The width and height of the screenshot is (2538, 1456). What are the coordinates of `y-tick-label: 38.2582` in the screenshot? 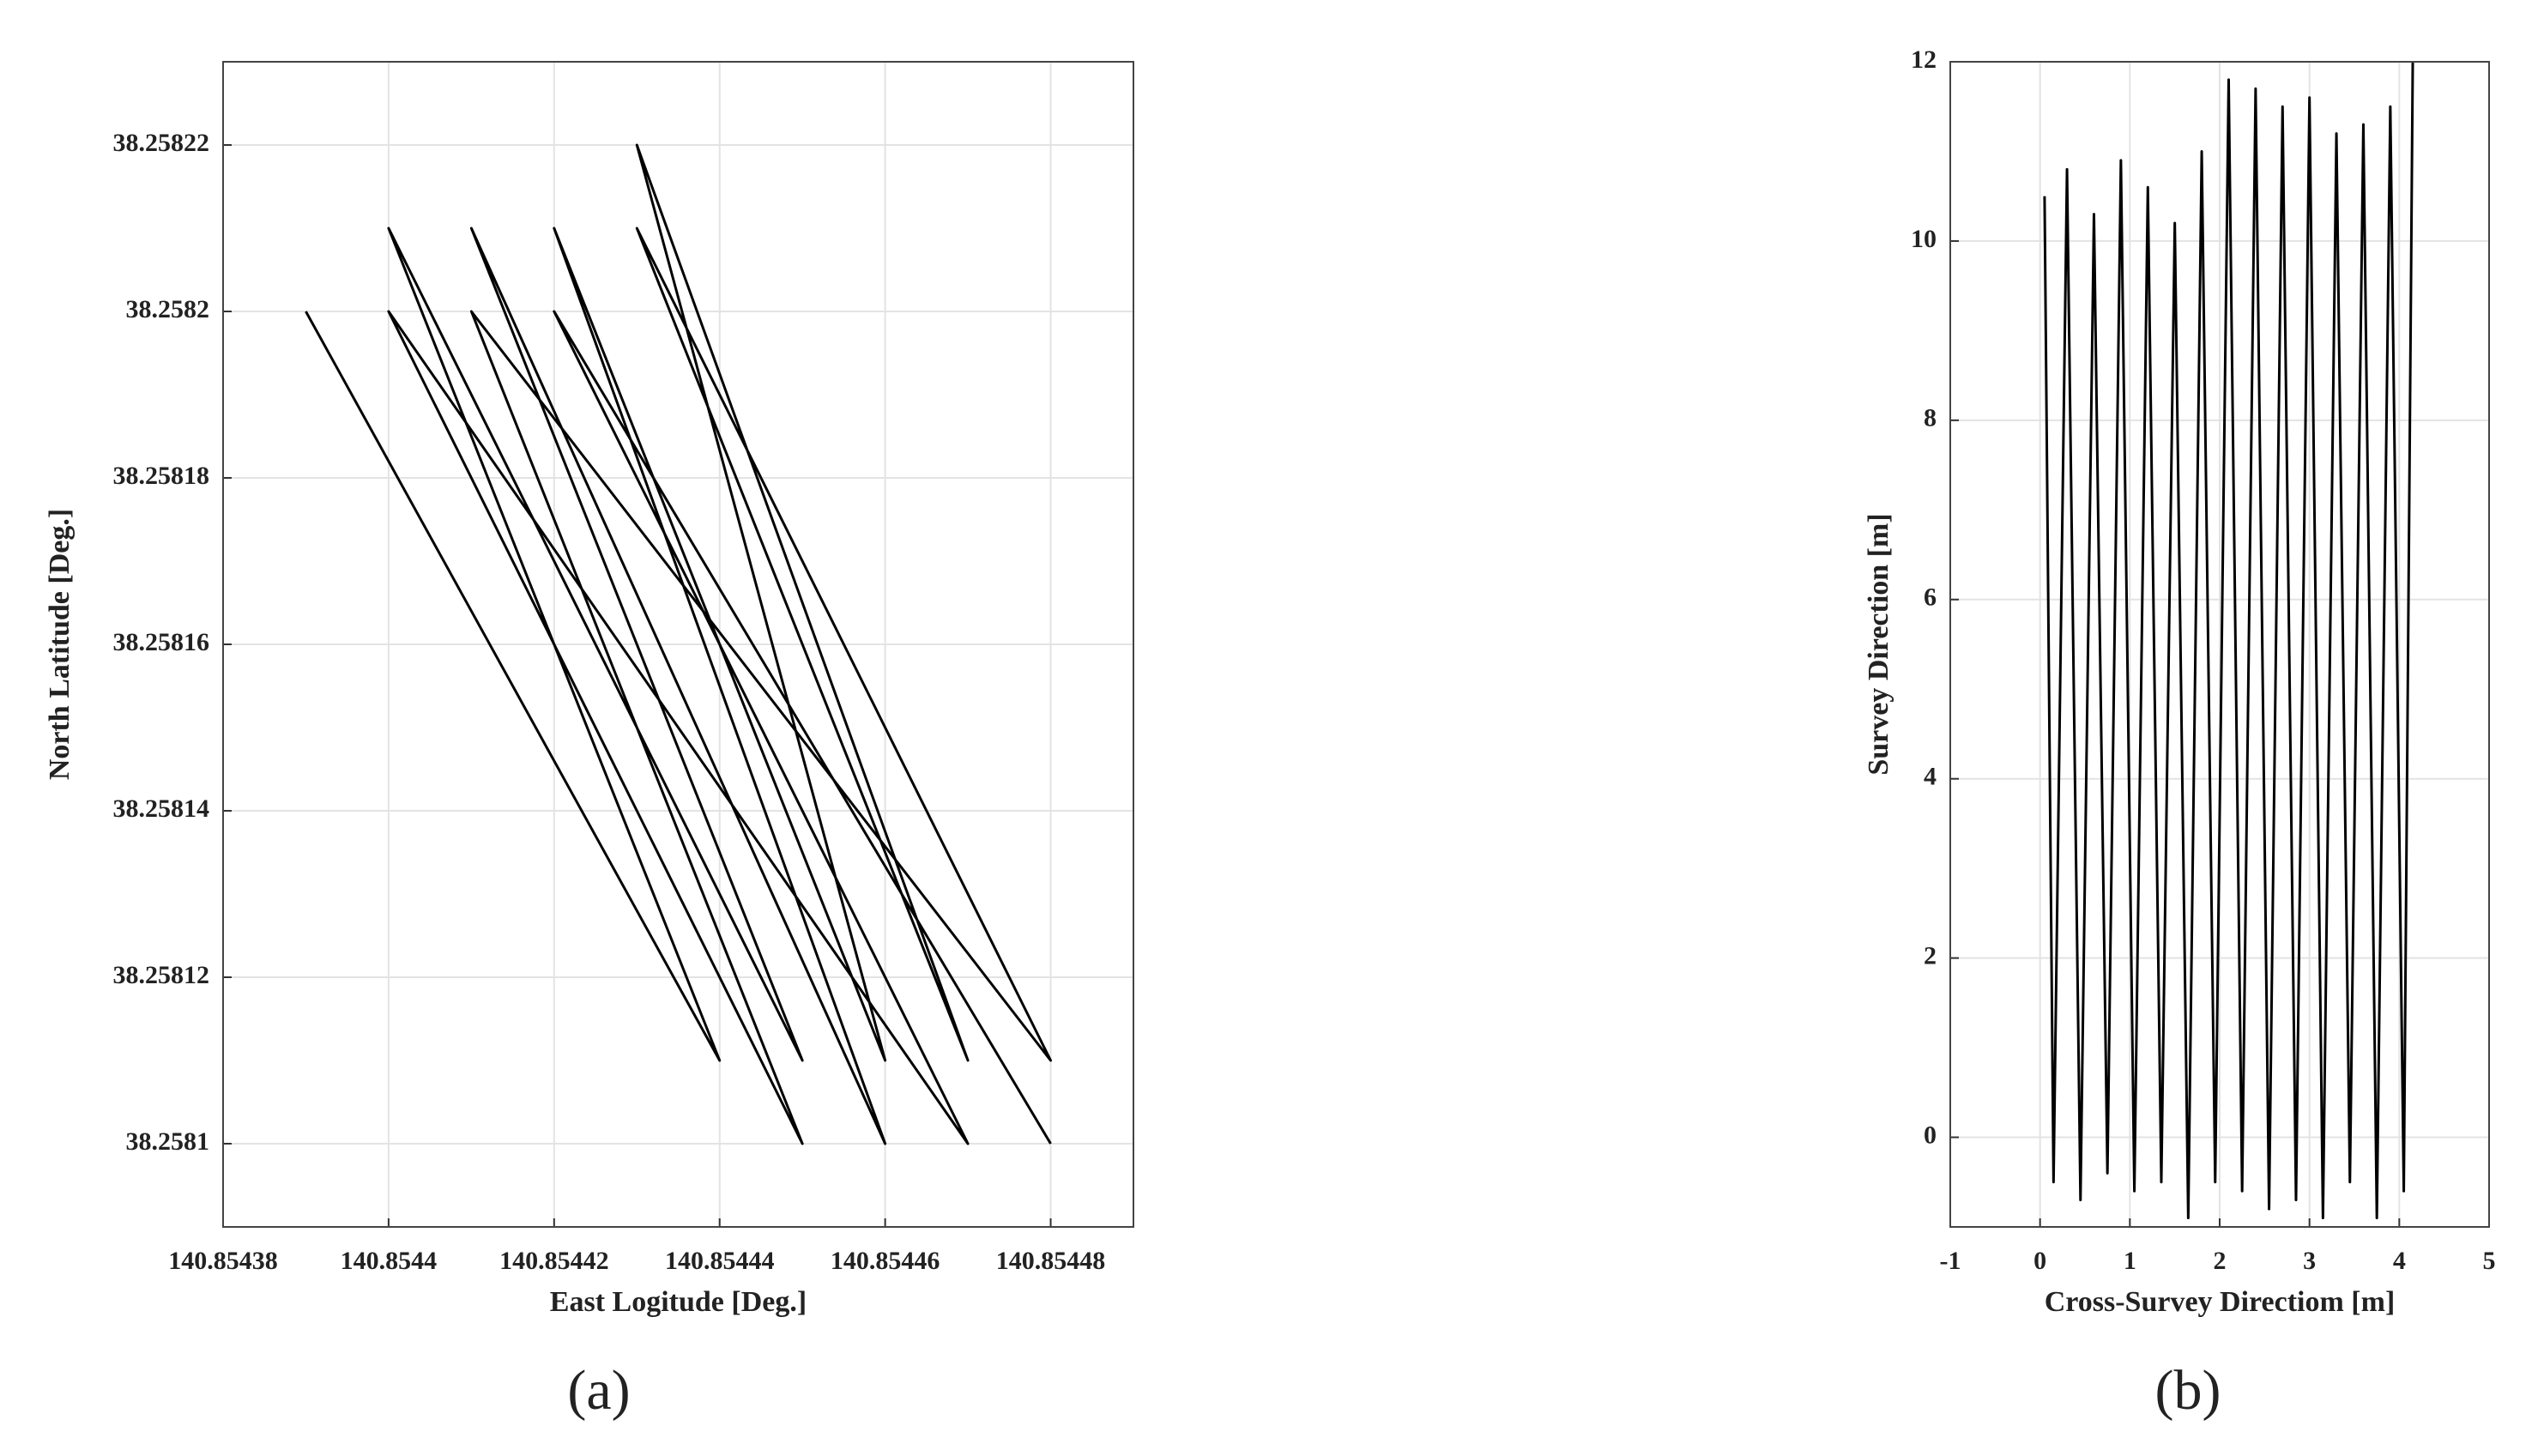 It's located at (168, 309).